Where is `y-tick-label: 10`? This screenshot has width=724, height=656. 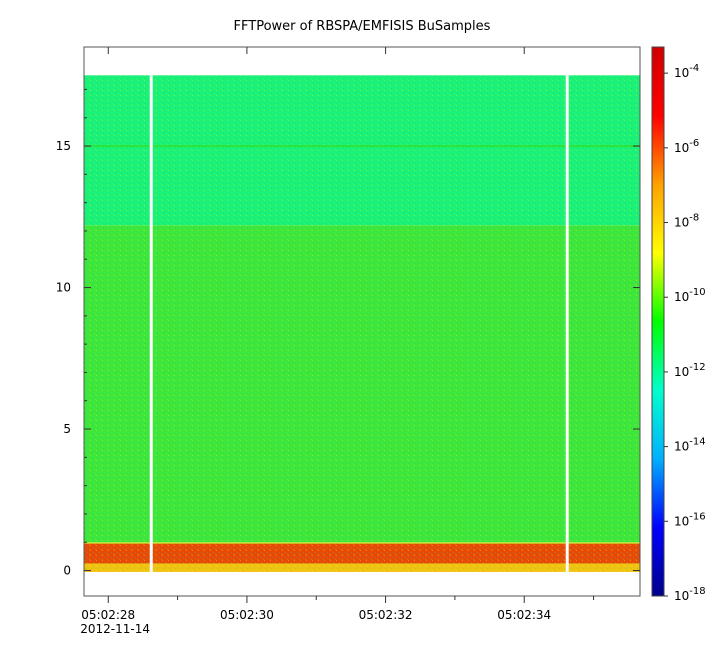
y-tick-label: 10 is located at coordinates (63, 288).